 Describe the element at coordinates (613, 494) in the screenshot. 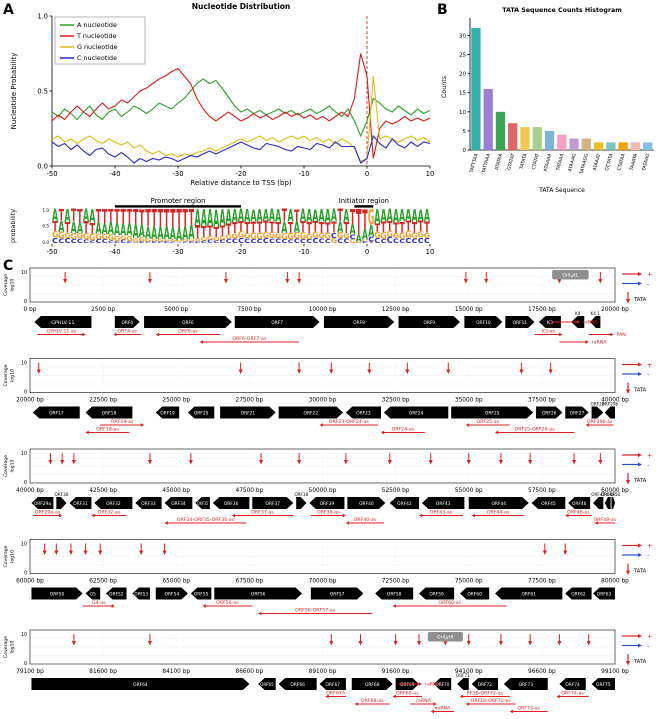

I see `gene-label: ORF50` at that location.